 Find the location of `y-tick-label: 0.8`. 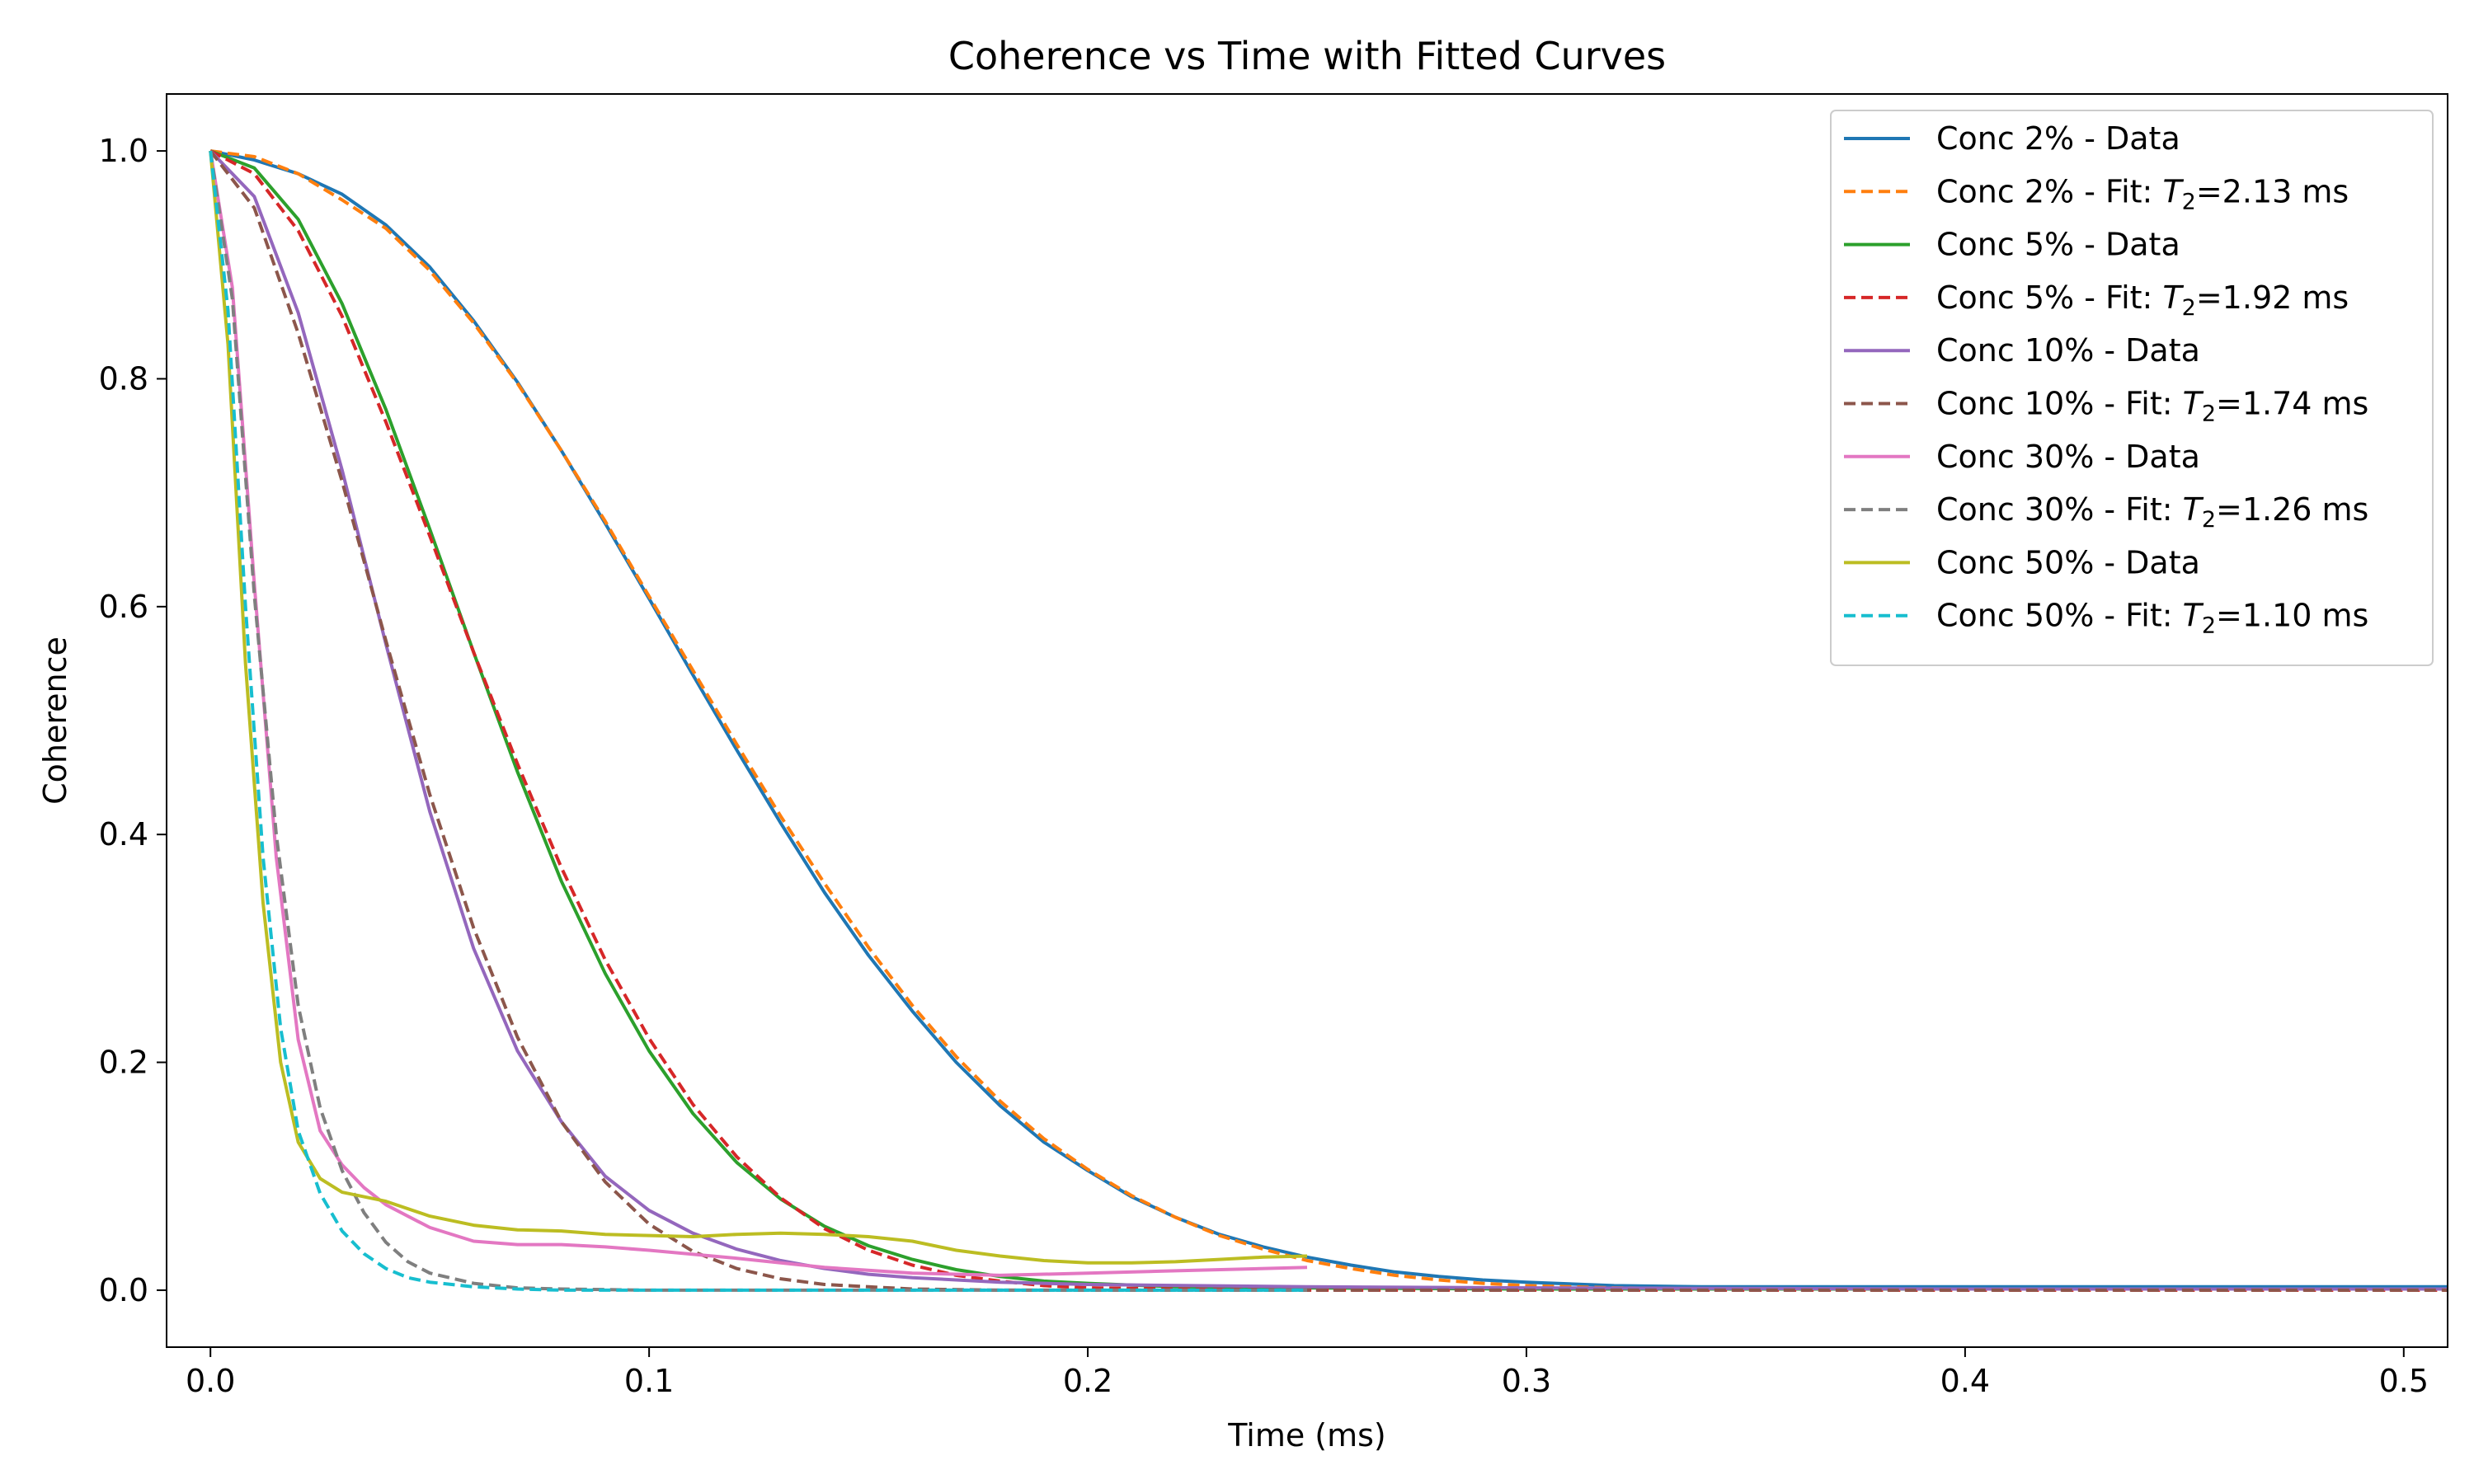

y-tick-label: 0.8 is located at coordinates (123, 378).